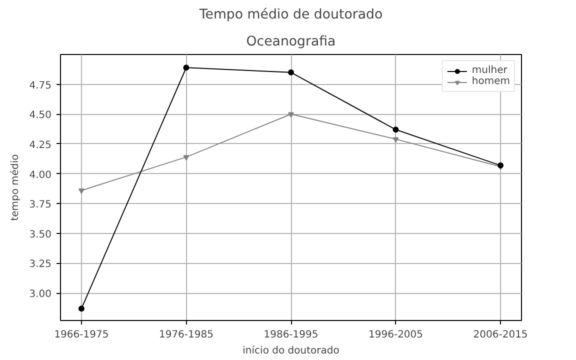  What do you see at coordinates (16, 187) in the screenshot?
I see `y-axis-title: tempo médio` at bounding box center [16, 187].